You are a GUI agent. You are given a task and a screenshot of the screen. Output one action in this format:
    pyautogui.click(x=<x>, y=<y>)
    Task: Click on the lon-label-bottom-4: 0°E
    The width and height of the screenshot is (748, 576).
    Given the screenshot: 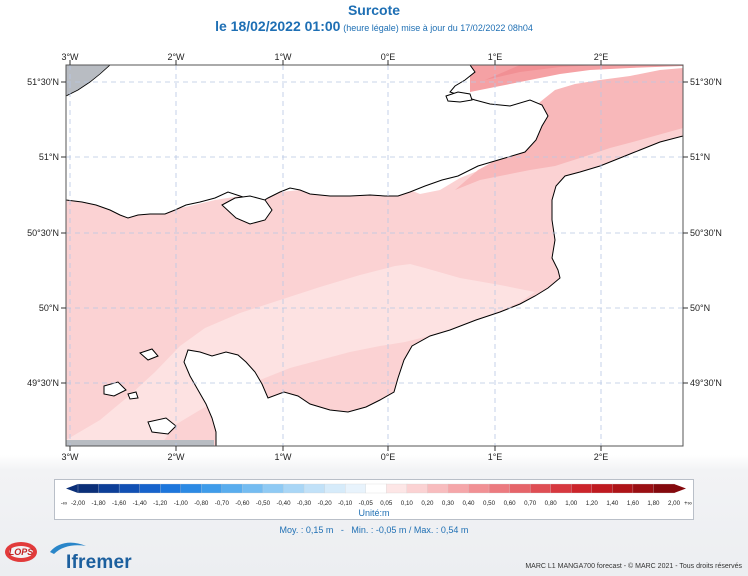 What is the action you would take?
    pyautogui.click(x=388, y=457)
    